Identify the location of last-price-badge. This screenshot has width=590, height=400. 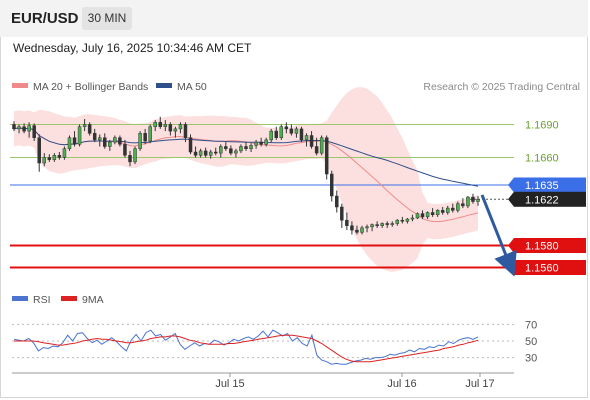
(550, 199).